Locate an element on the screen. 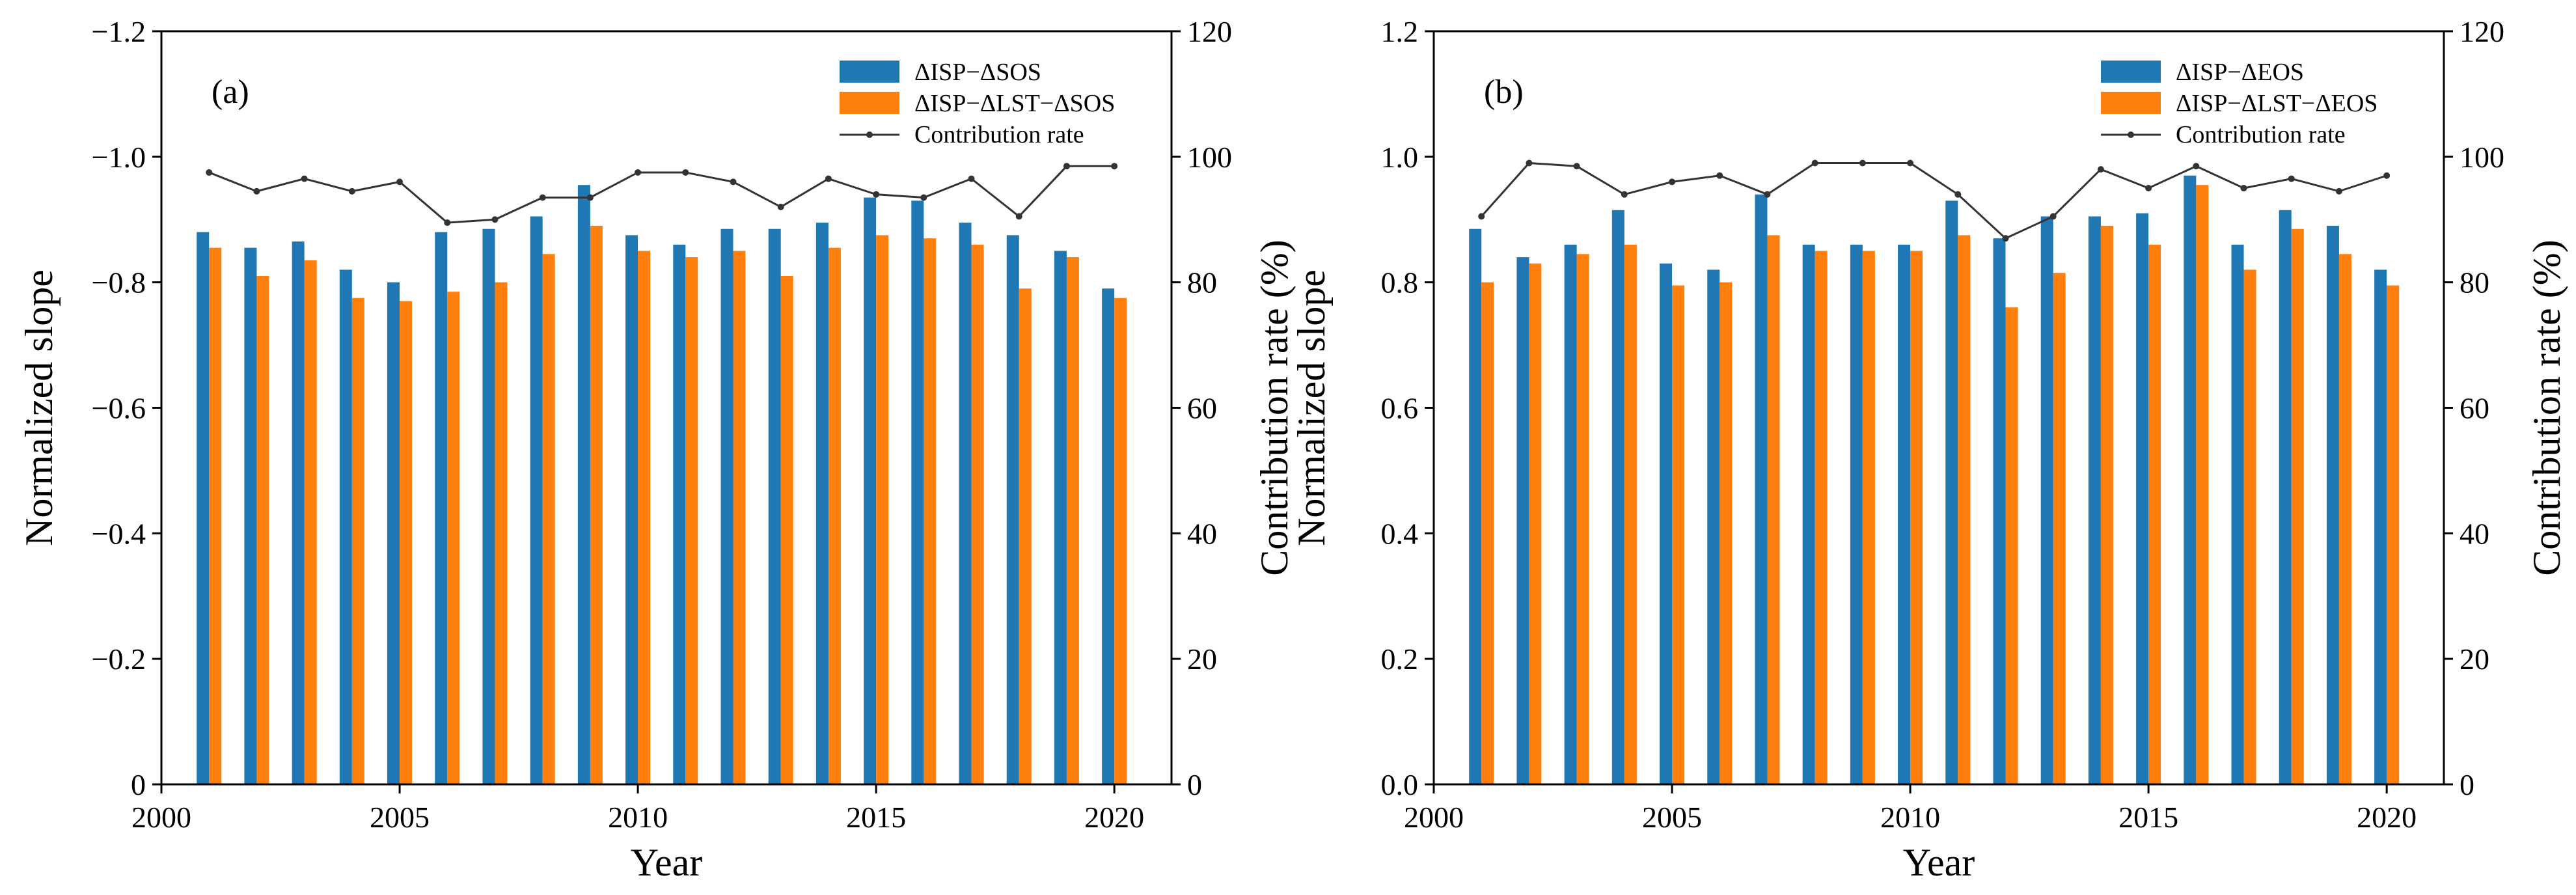 Image resolution: width=2576 pixels, height=895 pixels. y-tick-label: 0.6 is located at coordinates (1400, 408).